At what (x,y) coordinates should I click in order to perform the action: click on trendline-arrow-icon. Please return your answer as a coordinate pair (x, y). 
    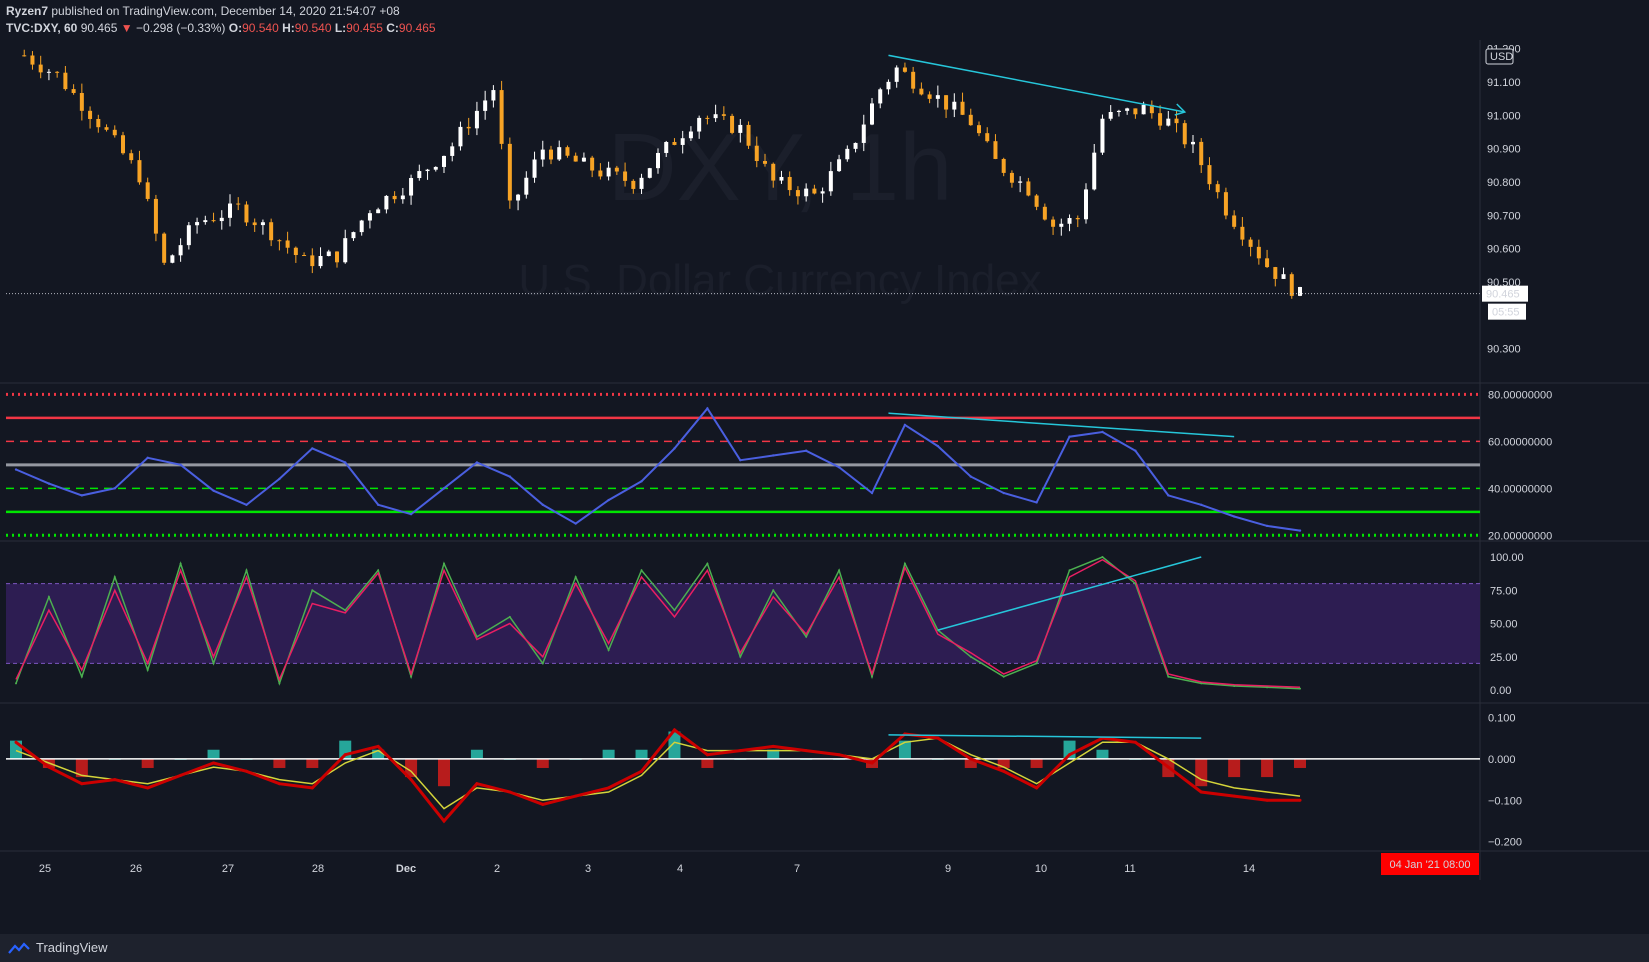
    Looking at the image, I should click on (1180, 109).